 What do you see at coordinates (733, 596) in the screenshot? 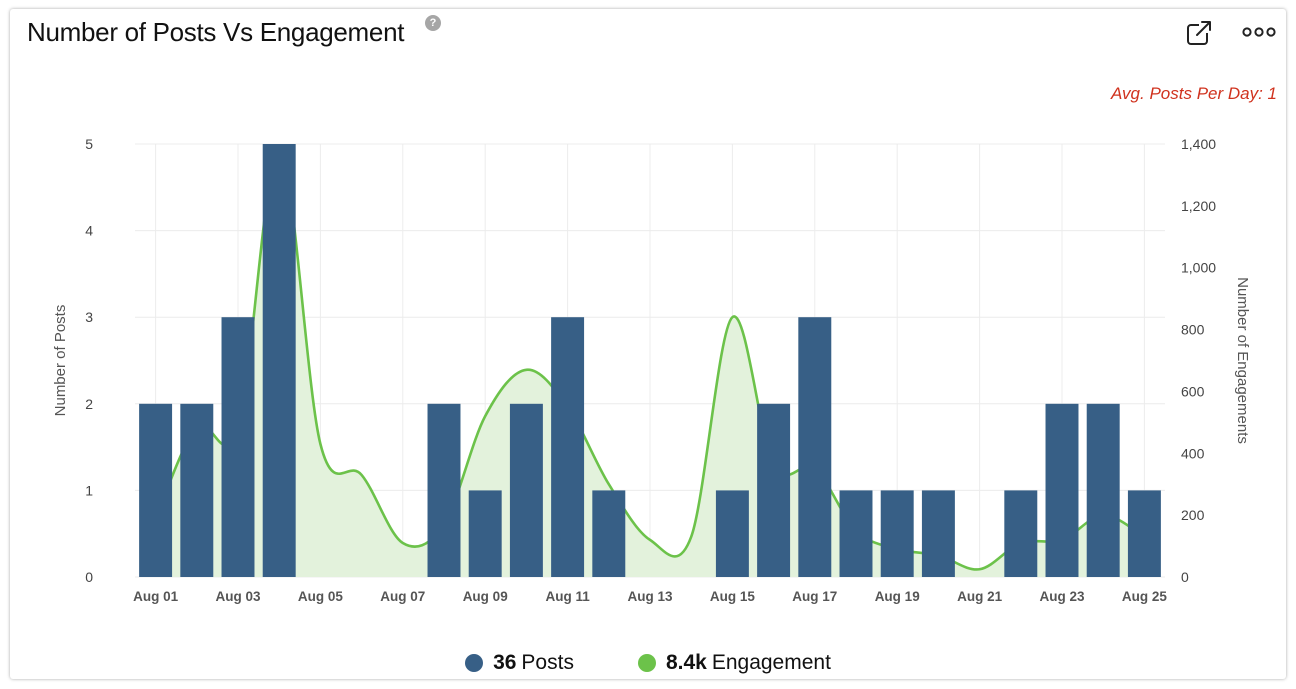
I see `x-tick-label: Aug 15` at bounding box center [733, 596].